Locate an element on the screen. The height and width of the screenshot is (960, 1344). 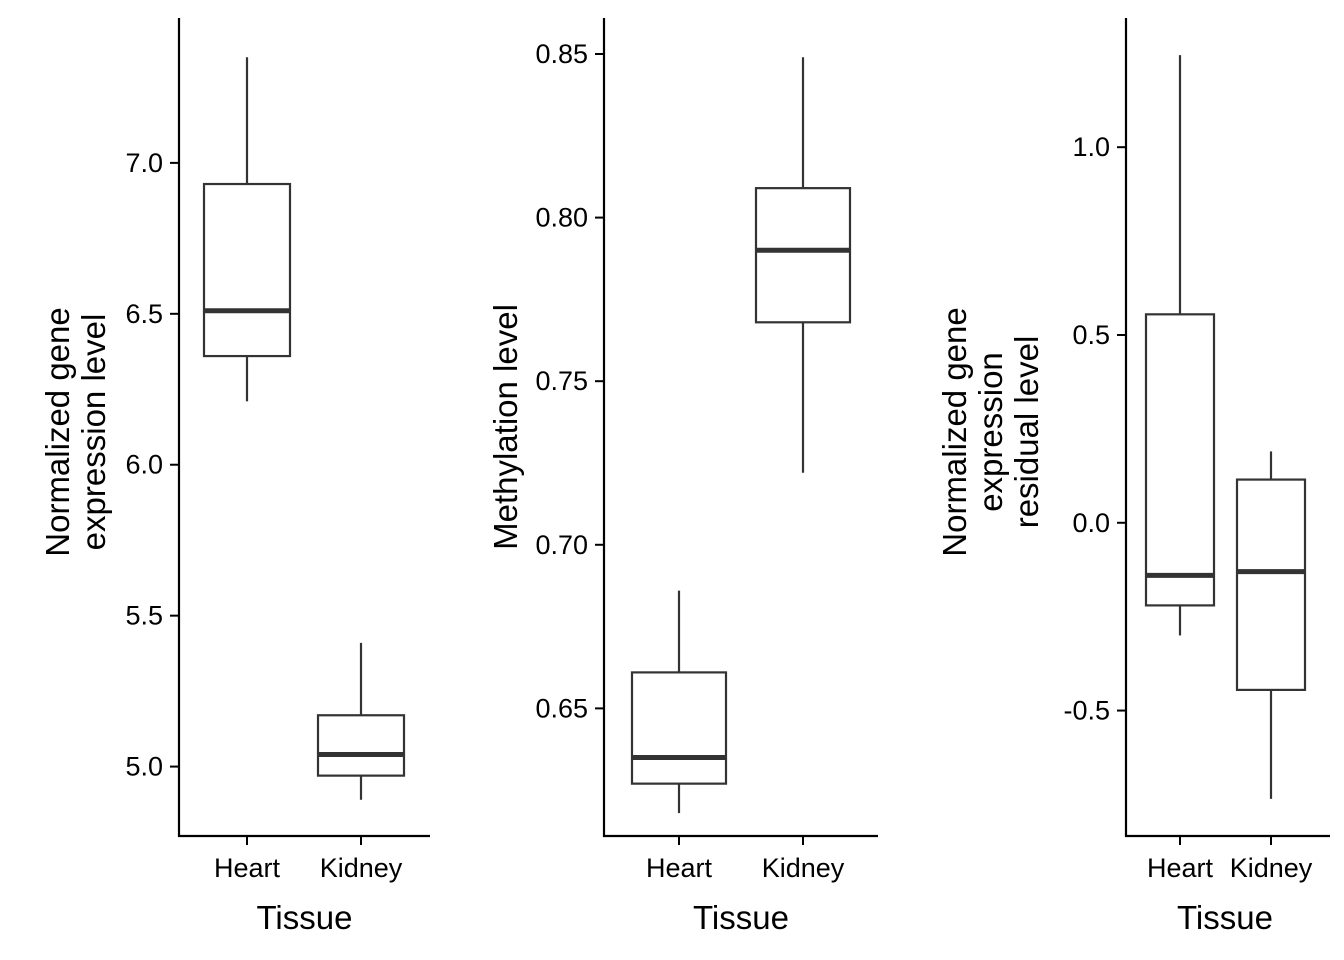
y-axis-title-line: residual level is located at coordinates (1026, 432).